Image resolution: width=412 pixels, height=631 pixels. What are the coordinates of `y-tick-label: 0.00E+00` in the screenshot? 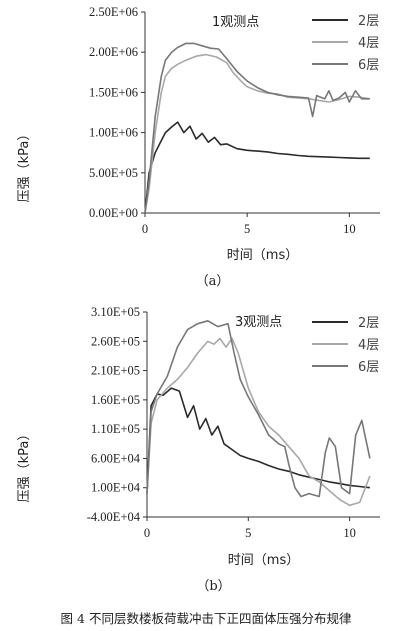 It's located at (113, 213).